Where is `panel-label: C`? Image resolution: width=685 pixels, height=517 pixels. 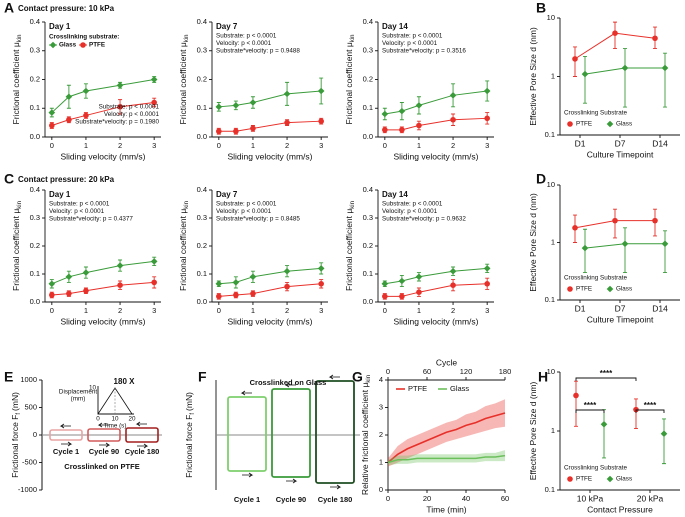 panel-label: C is located at coordinates (9, 179).